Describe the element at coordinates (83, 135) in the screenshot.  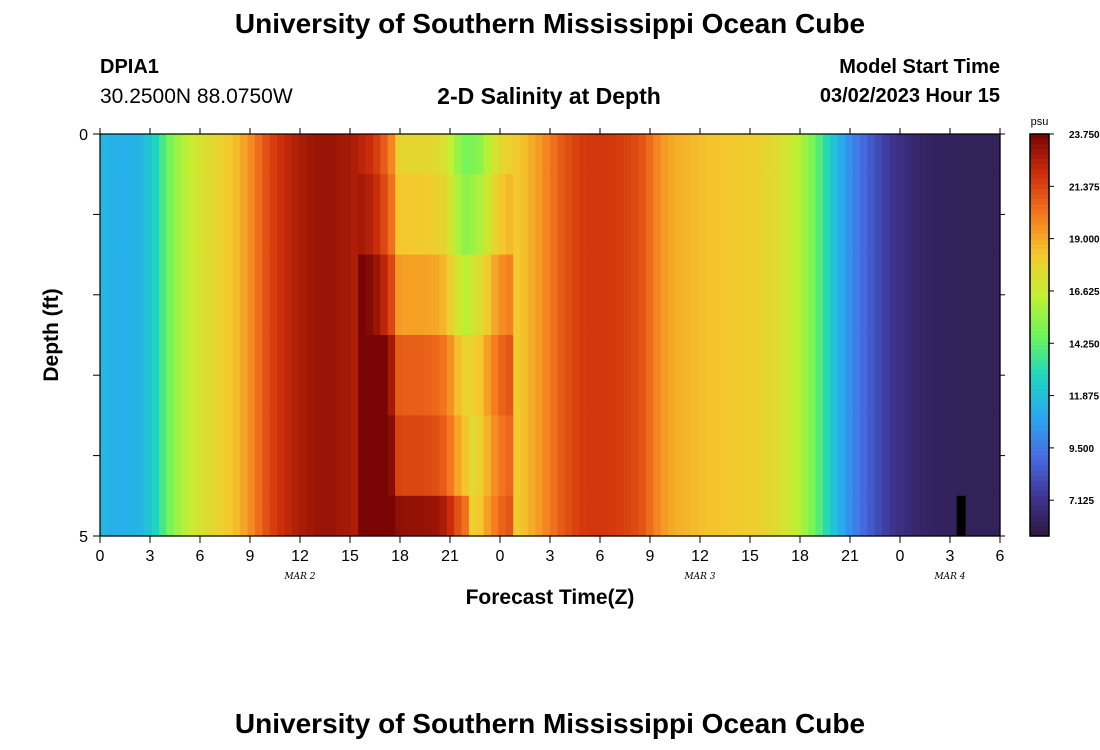
I see `y-tick-label: 0` at that location.